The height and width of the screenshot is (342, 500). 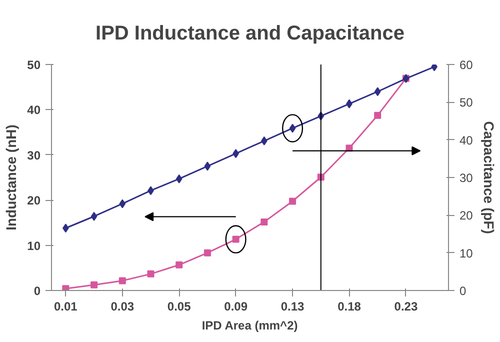 I want to click on y-tick-label: 10, so click(x=34, y=245).